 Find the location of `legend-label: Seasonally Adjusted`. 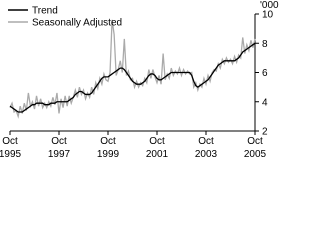

legend-label: Seasonally Adjusted is located at coordinates (77, 23).